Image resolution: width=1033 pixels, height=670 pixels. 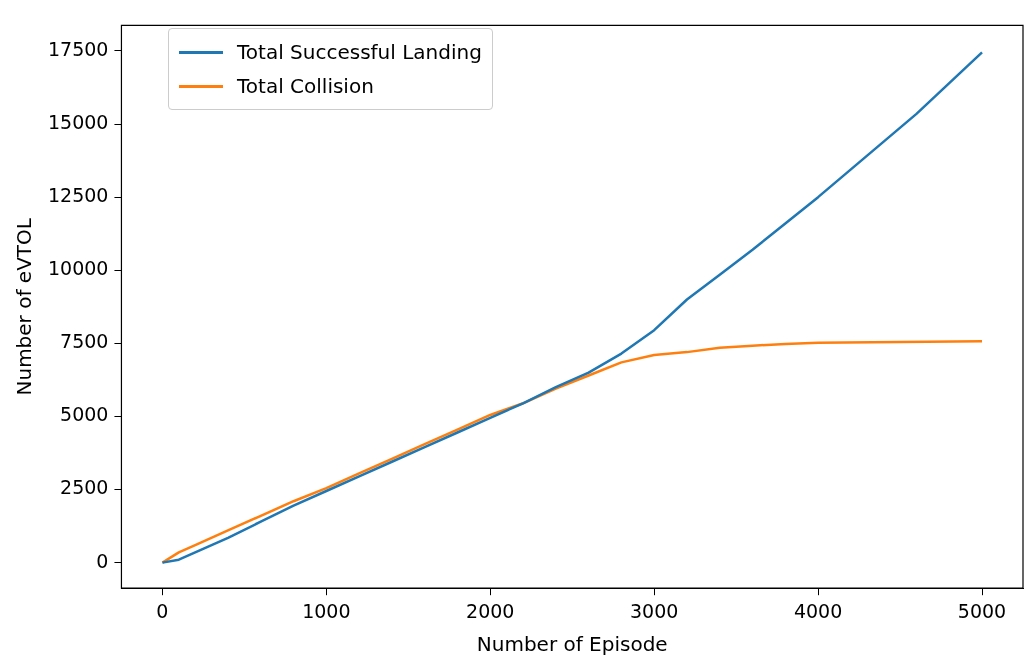 What do you see at coordinates (326, 610) in the screenshot?
I see `x-tick-label: 1000` at bounding box center [326, 610].